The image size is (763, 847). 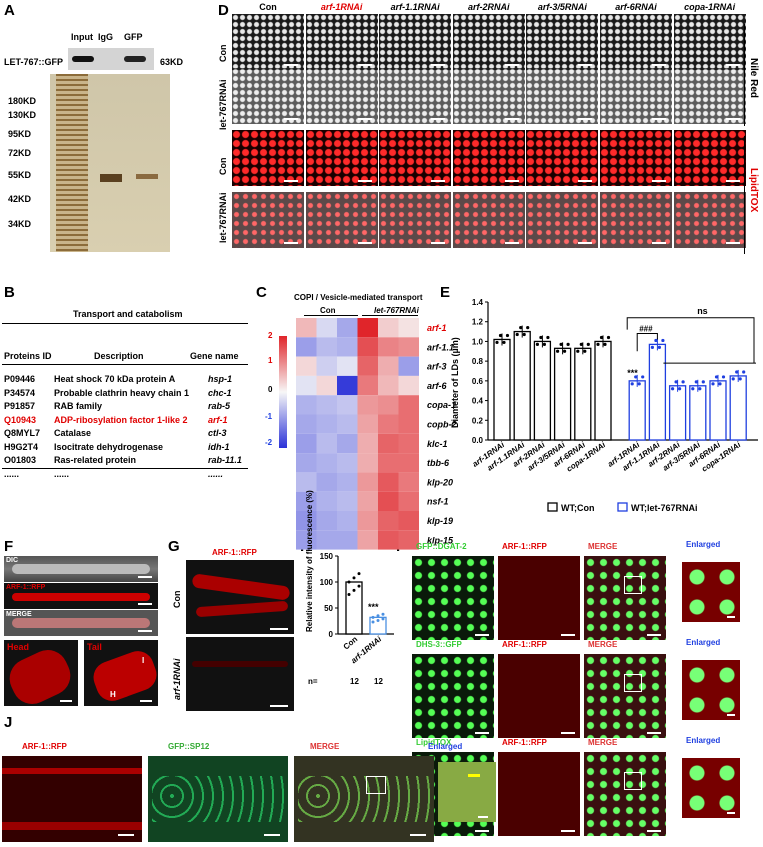 What do you see at coordinates (415, 158) in the screenshot?
I see `d-image-r2-c2` at bounding box center [415, 158].